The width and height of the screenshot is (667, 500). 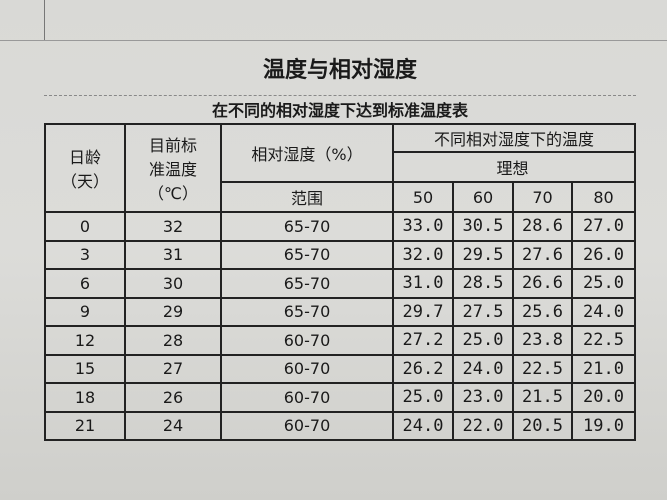 I want to click on cell-temp-70: 25.6, so click(x=542, y=311).